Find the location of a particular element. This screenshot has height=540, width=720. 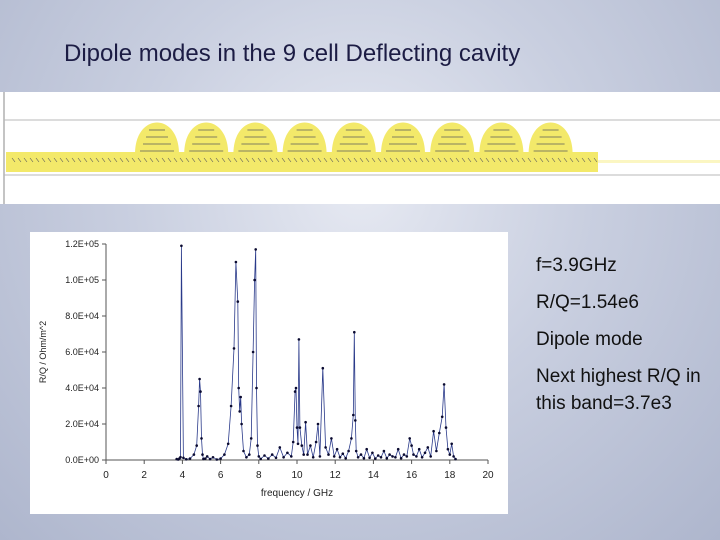

beam-pipe-extension is located at coordinates (659, 161).